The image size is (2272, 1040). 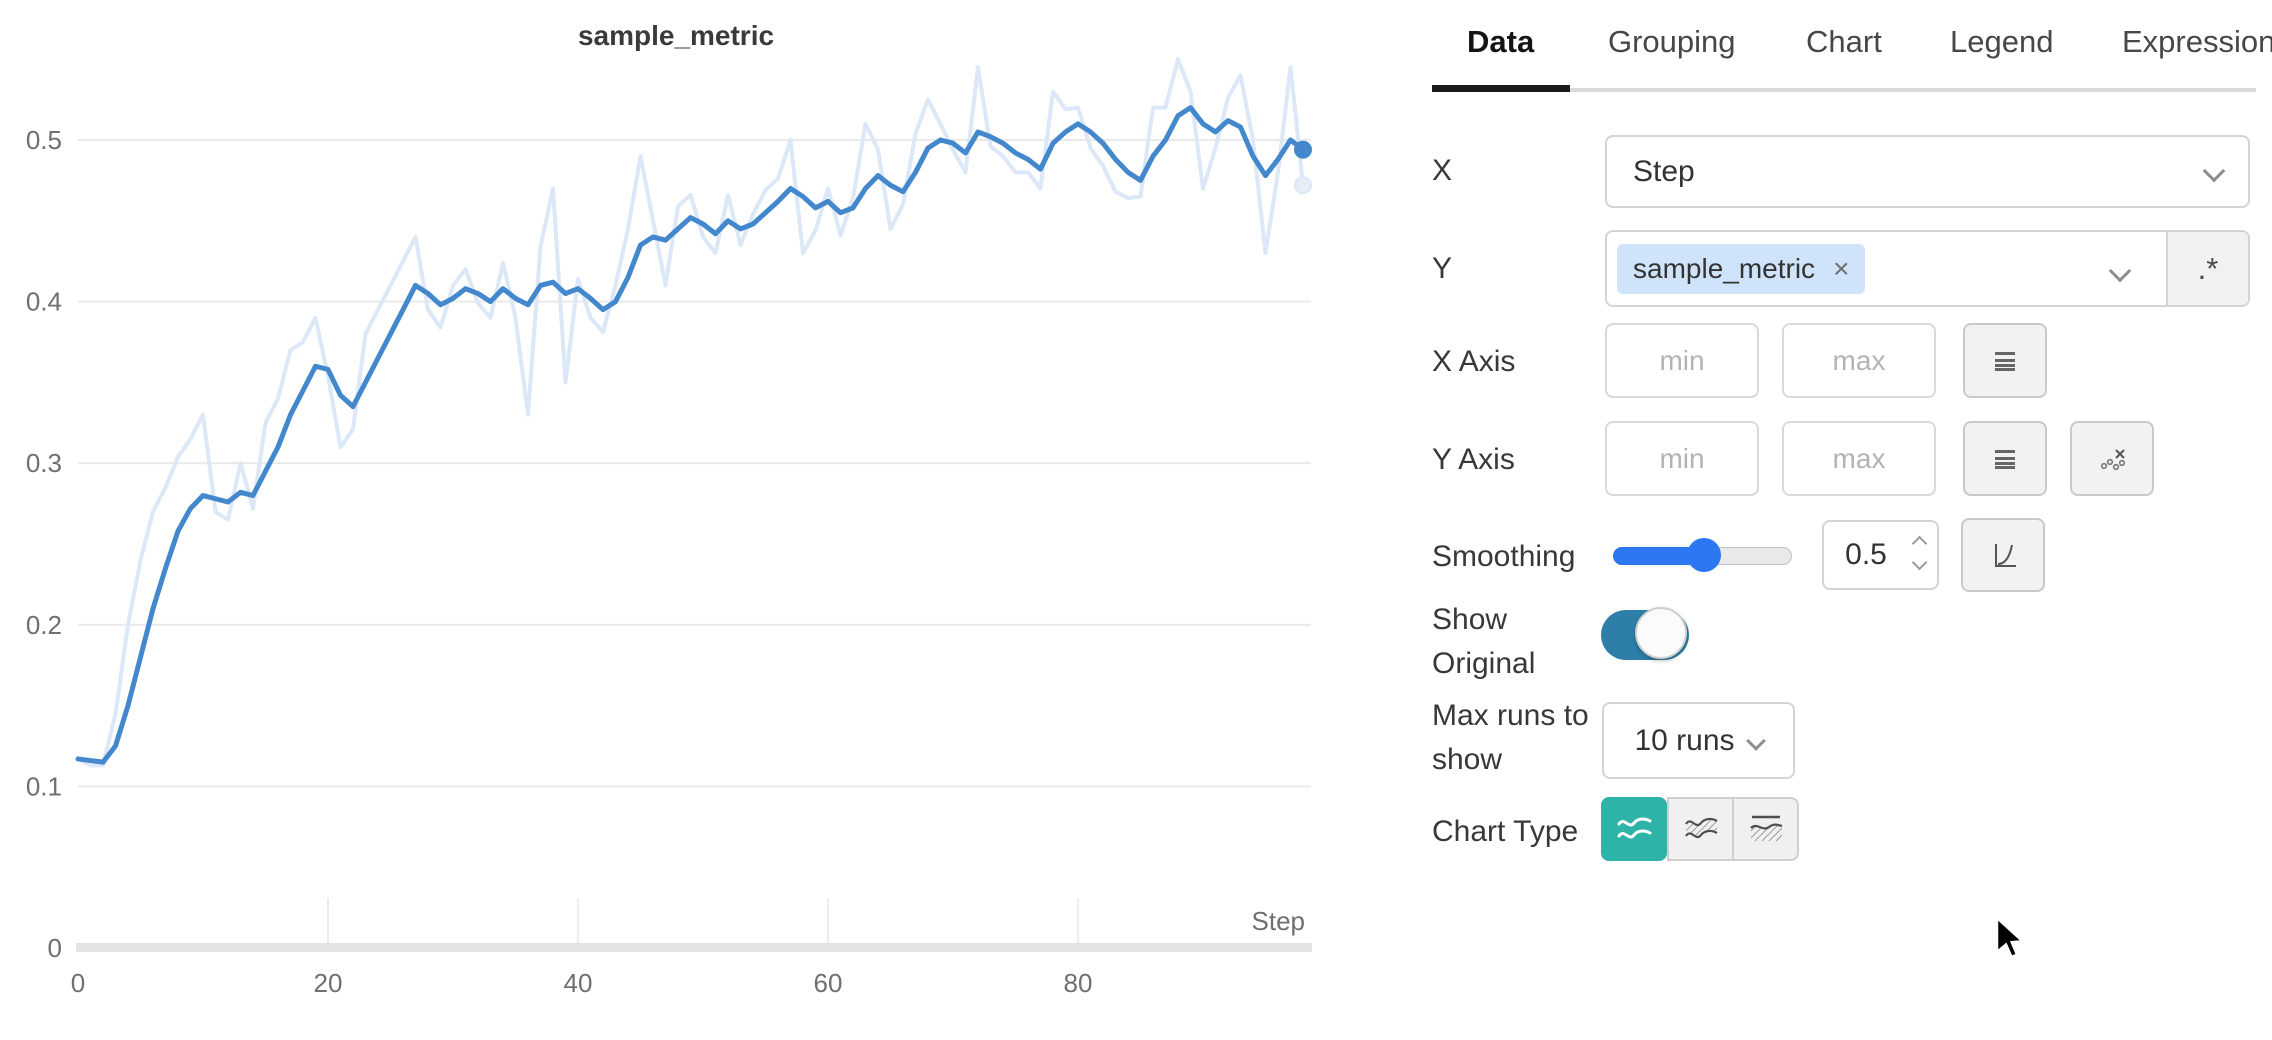 I want to click on y-metric-tag: sample_metric ×, so click(x=1741, y=269).